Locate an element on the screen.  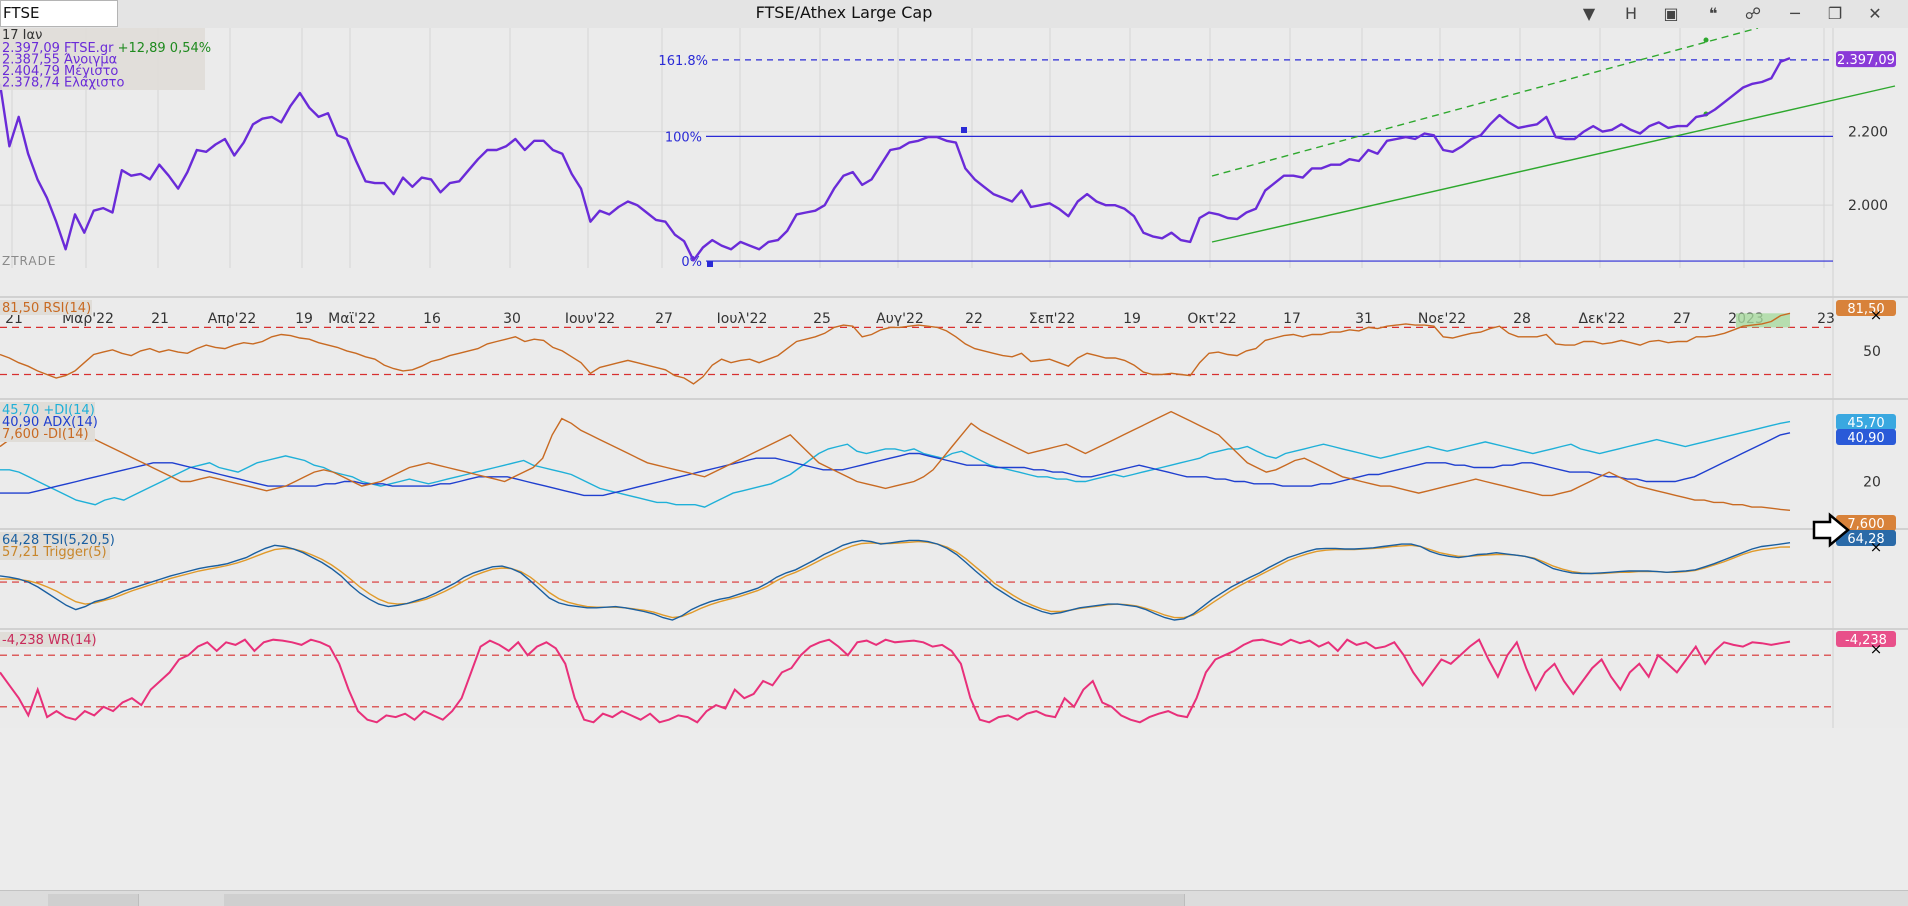
h-button: H is located at coordinates (1631, 13).